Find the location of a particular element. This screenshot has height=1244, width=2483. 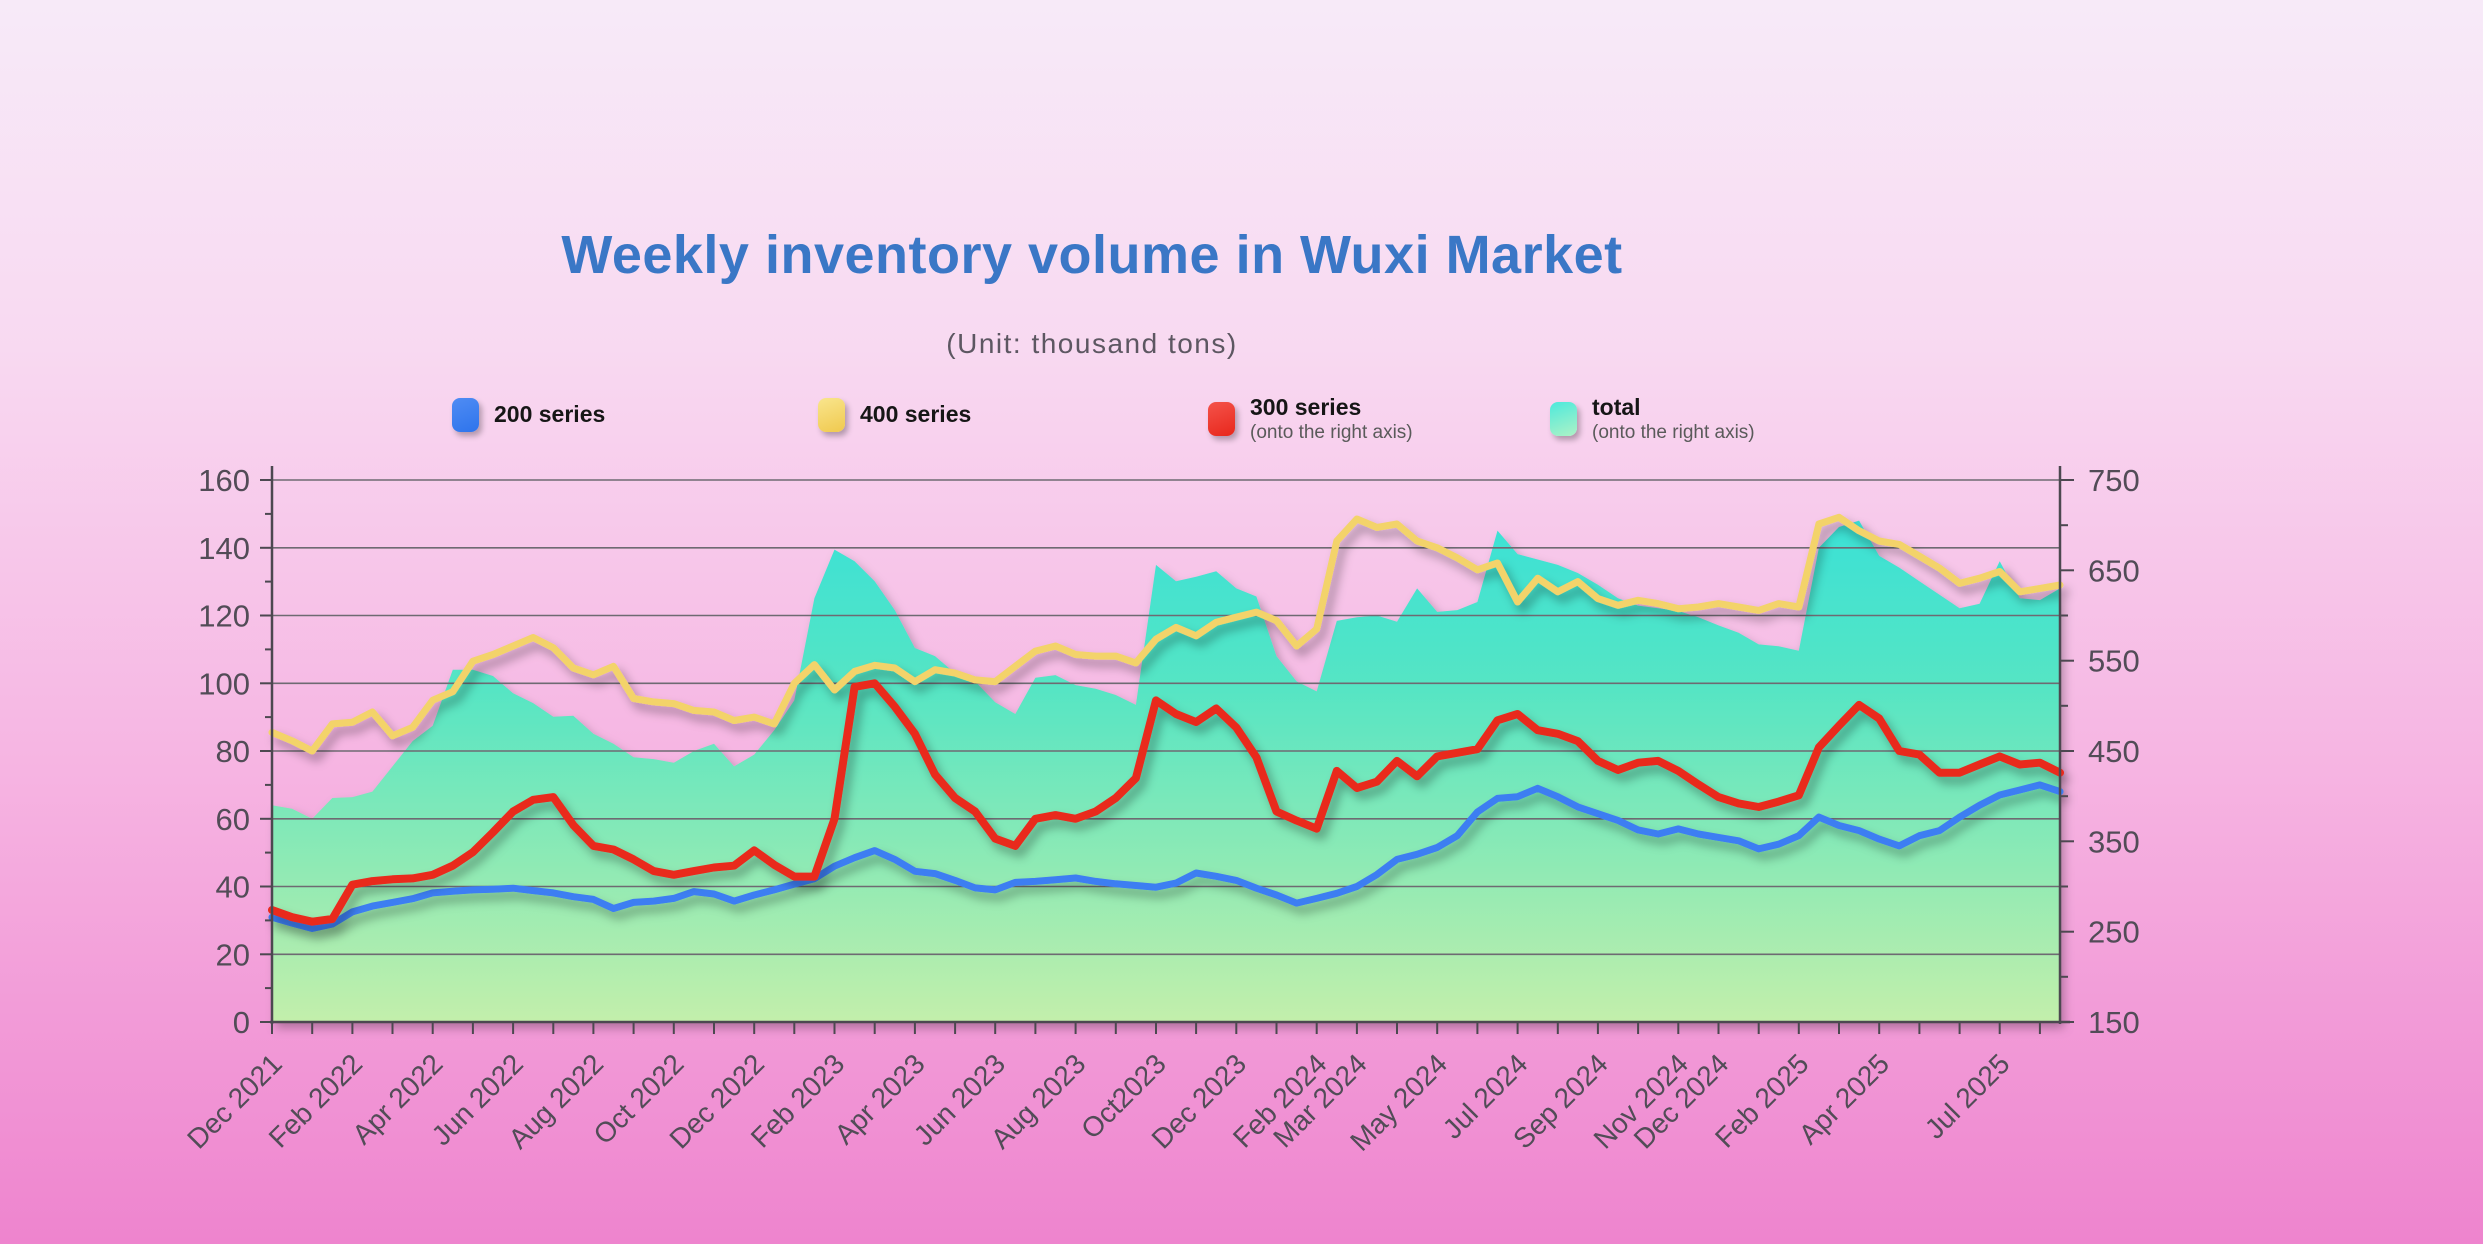

chart-title: Weekly inventory volume in Wuxi Market is located at coordinates (1092, 255).